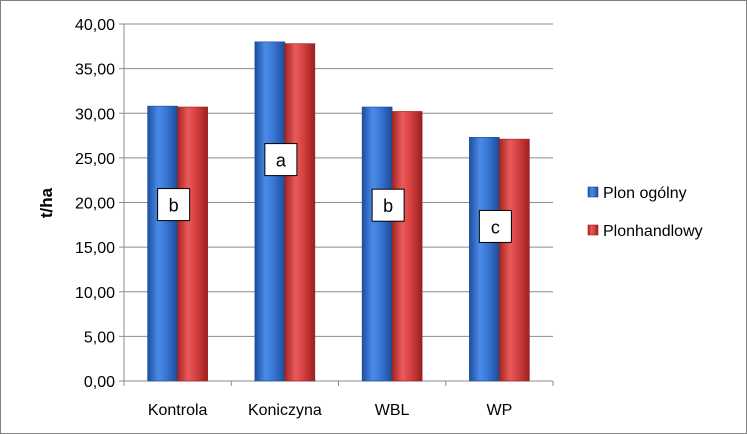  Describe the element at coordinates (334, 193) in the screenshot. I see `group-labels: b a b c` at that location.